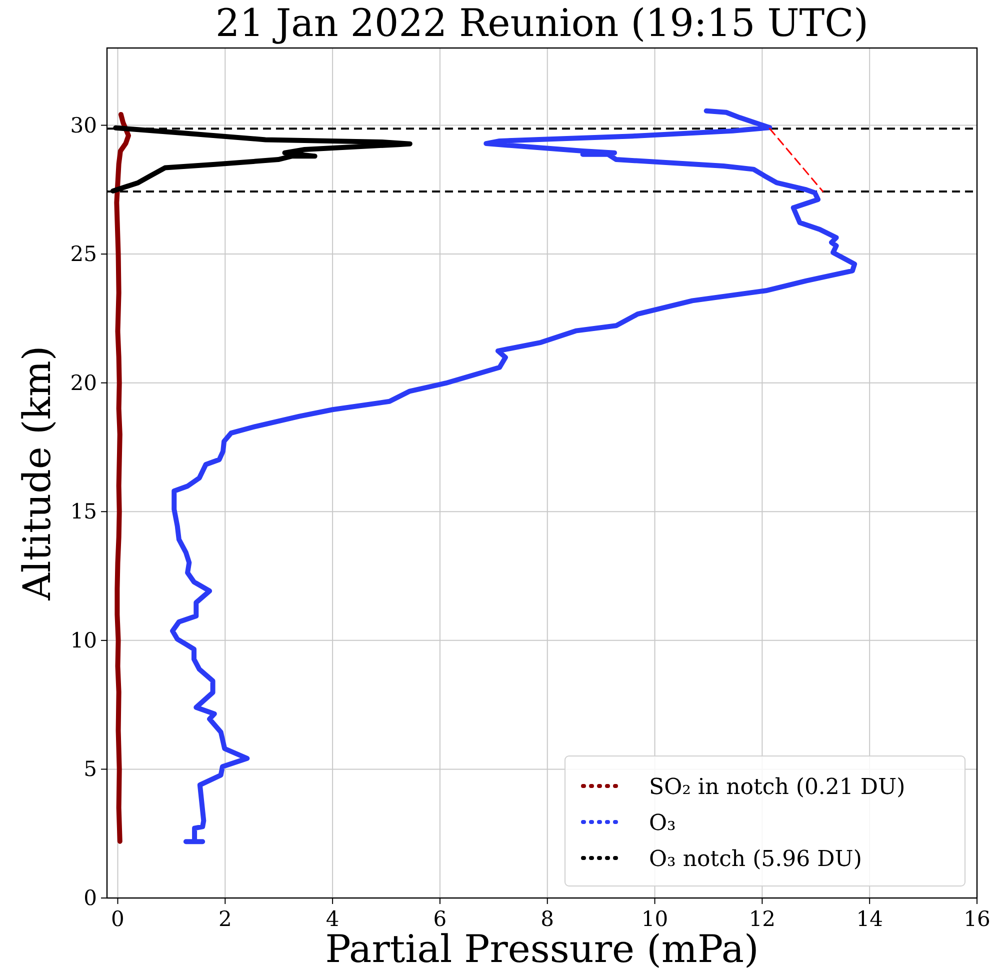  I want to click on y-tick-label: 10, so click(83, 640).